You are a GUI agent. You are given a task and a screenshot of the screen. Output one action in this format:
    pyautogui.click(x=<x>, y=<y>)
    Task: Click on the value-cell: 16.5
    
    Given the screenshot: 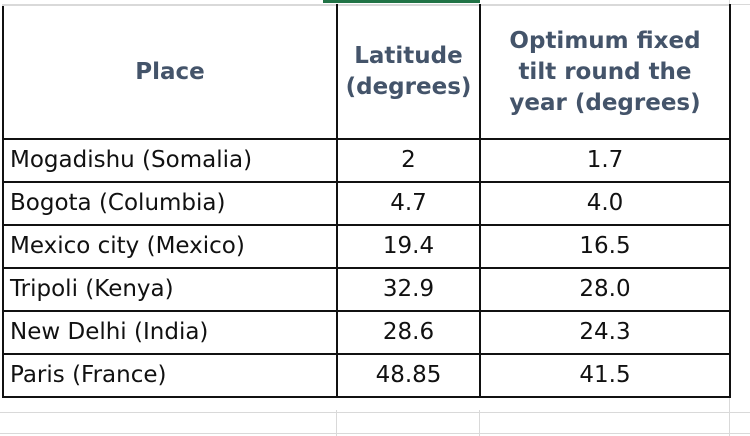 What is the action you would take?
    pyautogui.click(x=605, y=246)
    